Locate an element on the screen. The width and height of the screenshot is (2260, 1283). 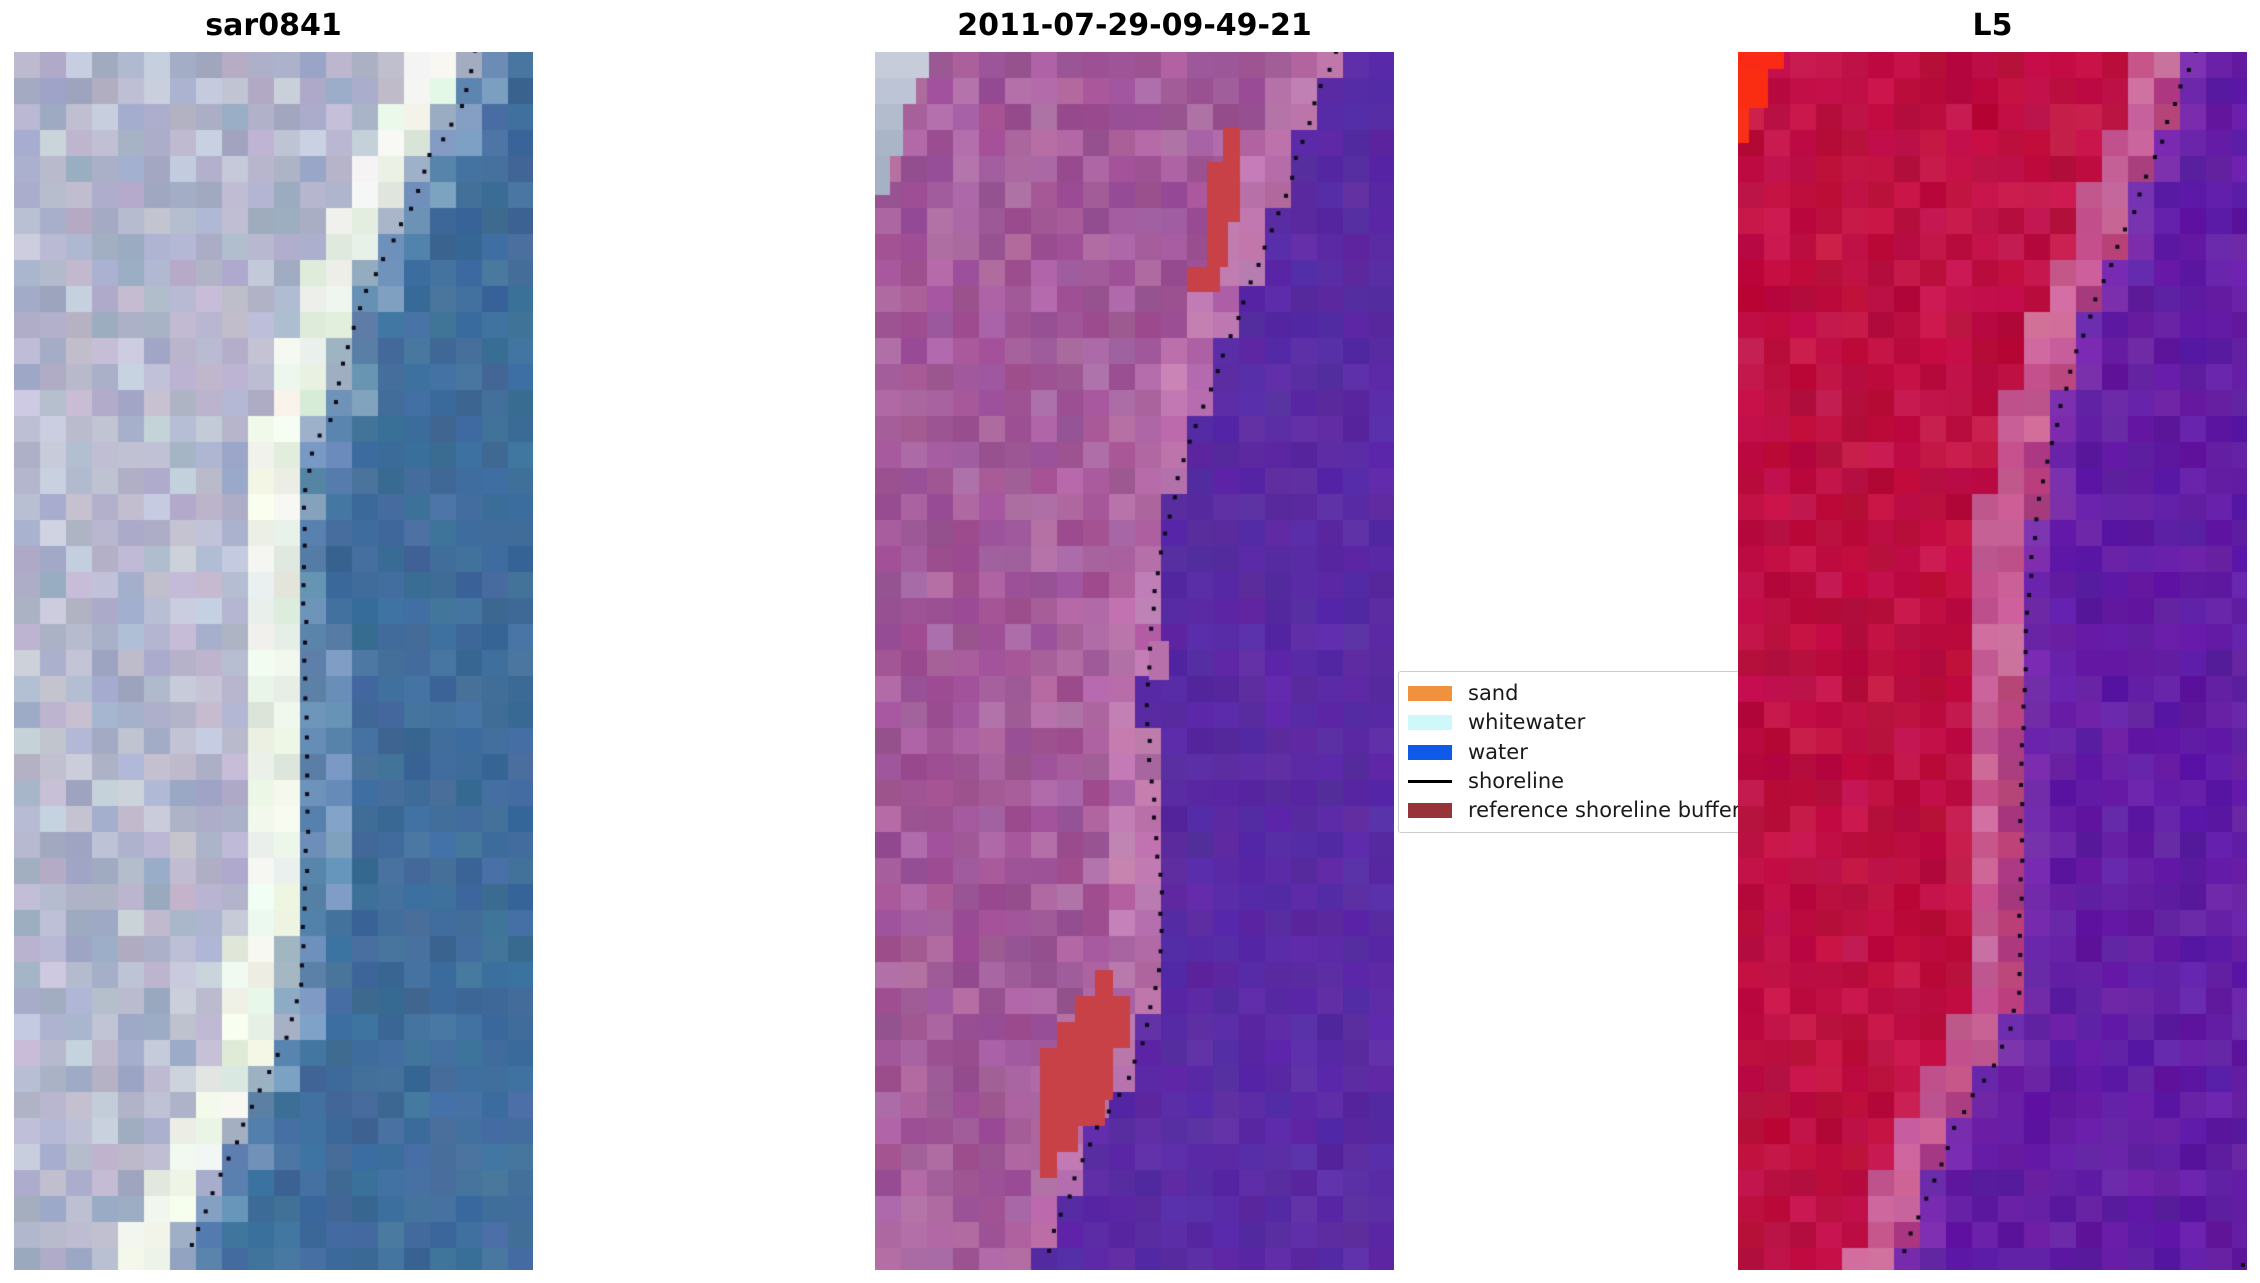
legend-label-reference-buffer: reference shoreline buffer is located at coordinates (1604, 809).